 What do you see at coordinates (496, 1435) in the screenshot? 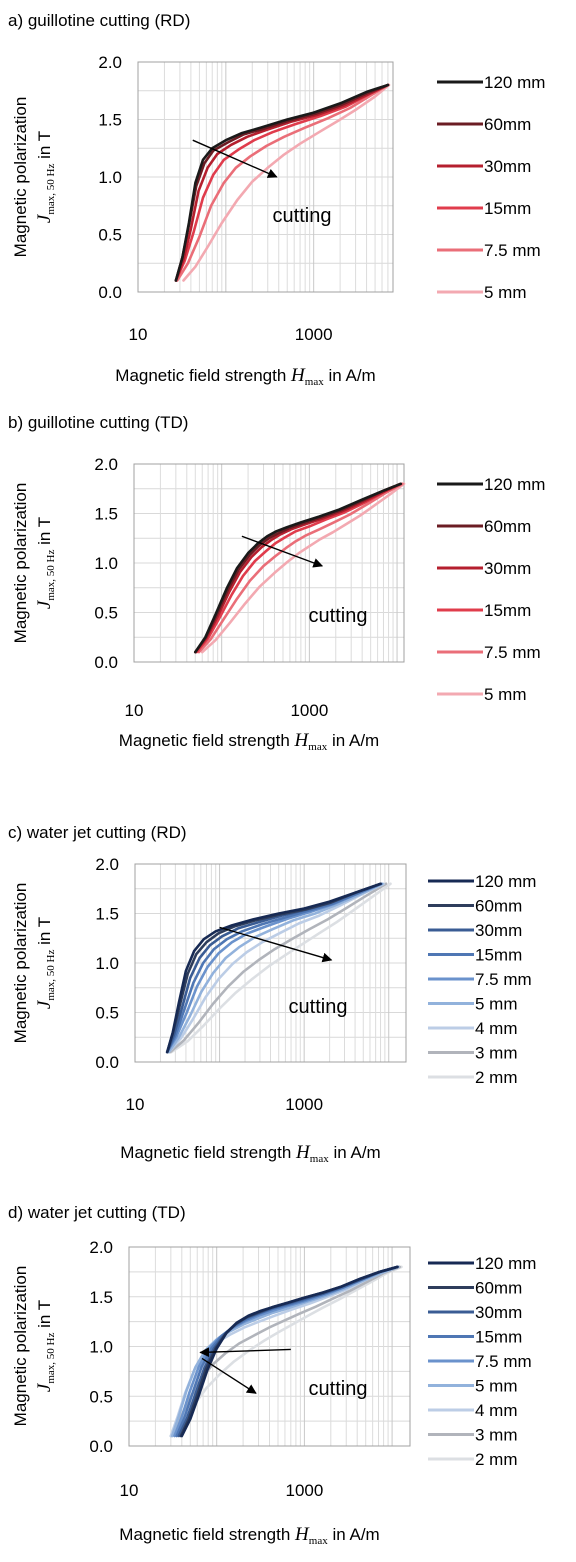
I see `legend-entry: 3 mm` at bounding box center [496, 1435].